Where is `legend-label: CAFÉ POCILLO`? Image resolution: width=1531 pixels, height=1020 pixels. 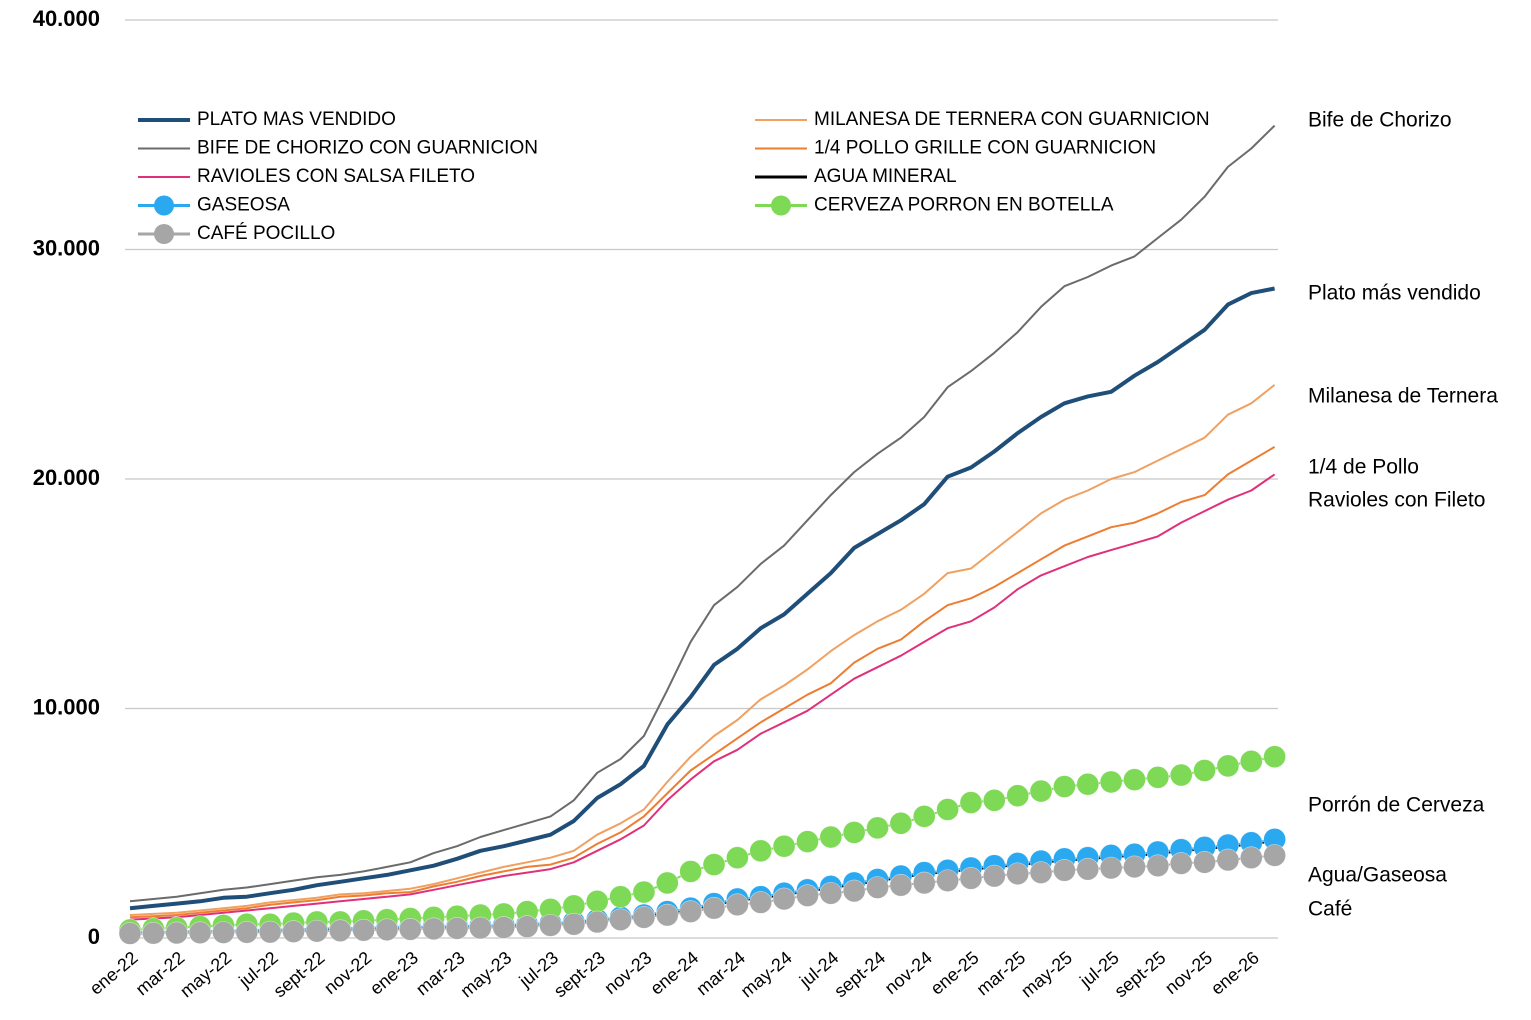
legend-label: CAFÉ POCILLO is located at coordinates (266, 233).